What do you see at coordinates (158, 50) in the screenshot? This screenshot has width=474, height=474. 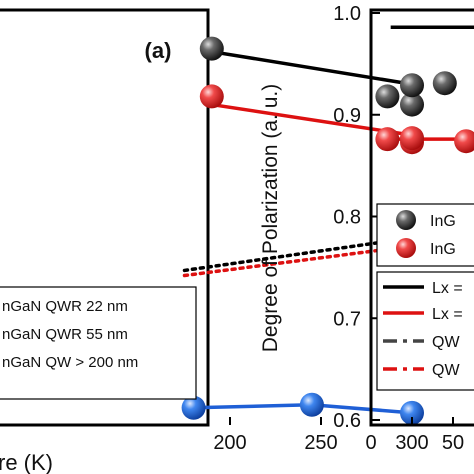 I see `panel-a-label: (a)` at bounding box center [158, 50].